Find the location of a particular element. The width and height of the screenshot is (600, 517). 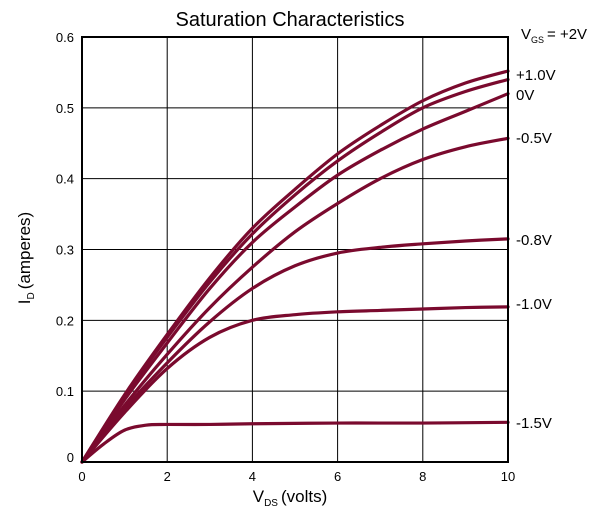

x-axis-label-main: V is located at coordinates (259, 496).